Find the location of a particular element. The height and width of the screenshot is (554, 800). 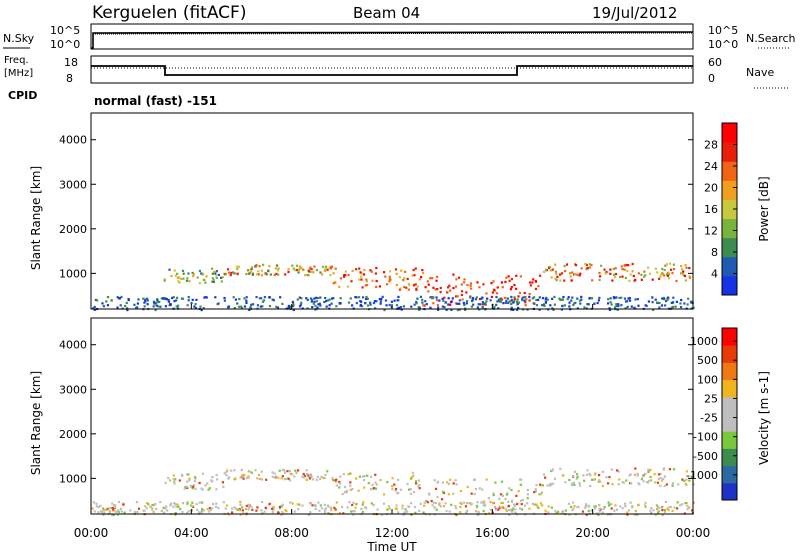

noise-panel-frame is located at coordinates (392, 36).